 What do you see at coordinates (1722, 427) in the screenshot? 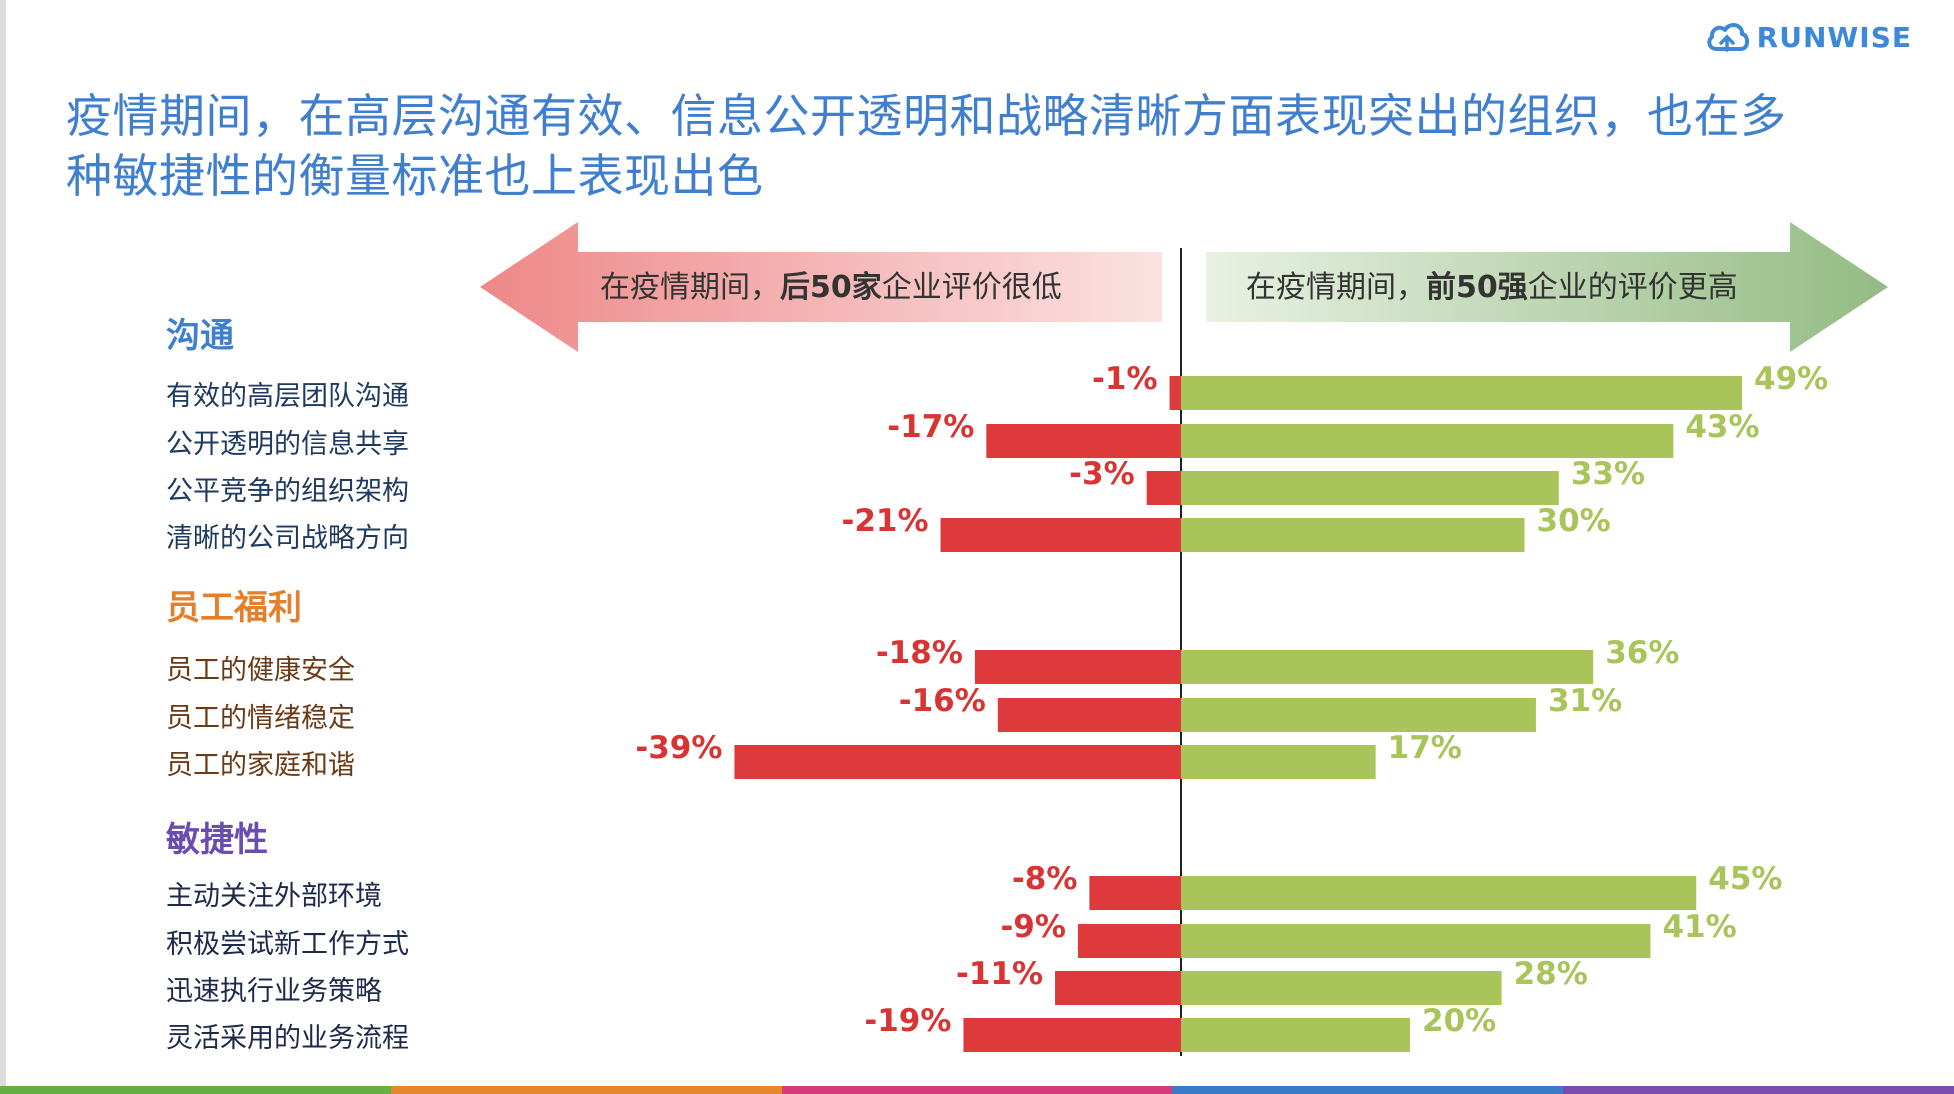
I see `positive-value-label: 43%` at bounding box center [1722, 427].